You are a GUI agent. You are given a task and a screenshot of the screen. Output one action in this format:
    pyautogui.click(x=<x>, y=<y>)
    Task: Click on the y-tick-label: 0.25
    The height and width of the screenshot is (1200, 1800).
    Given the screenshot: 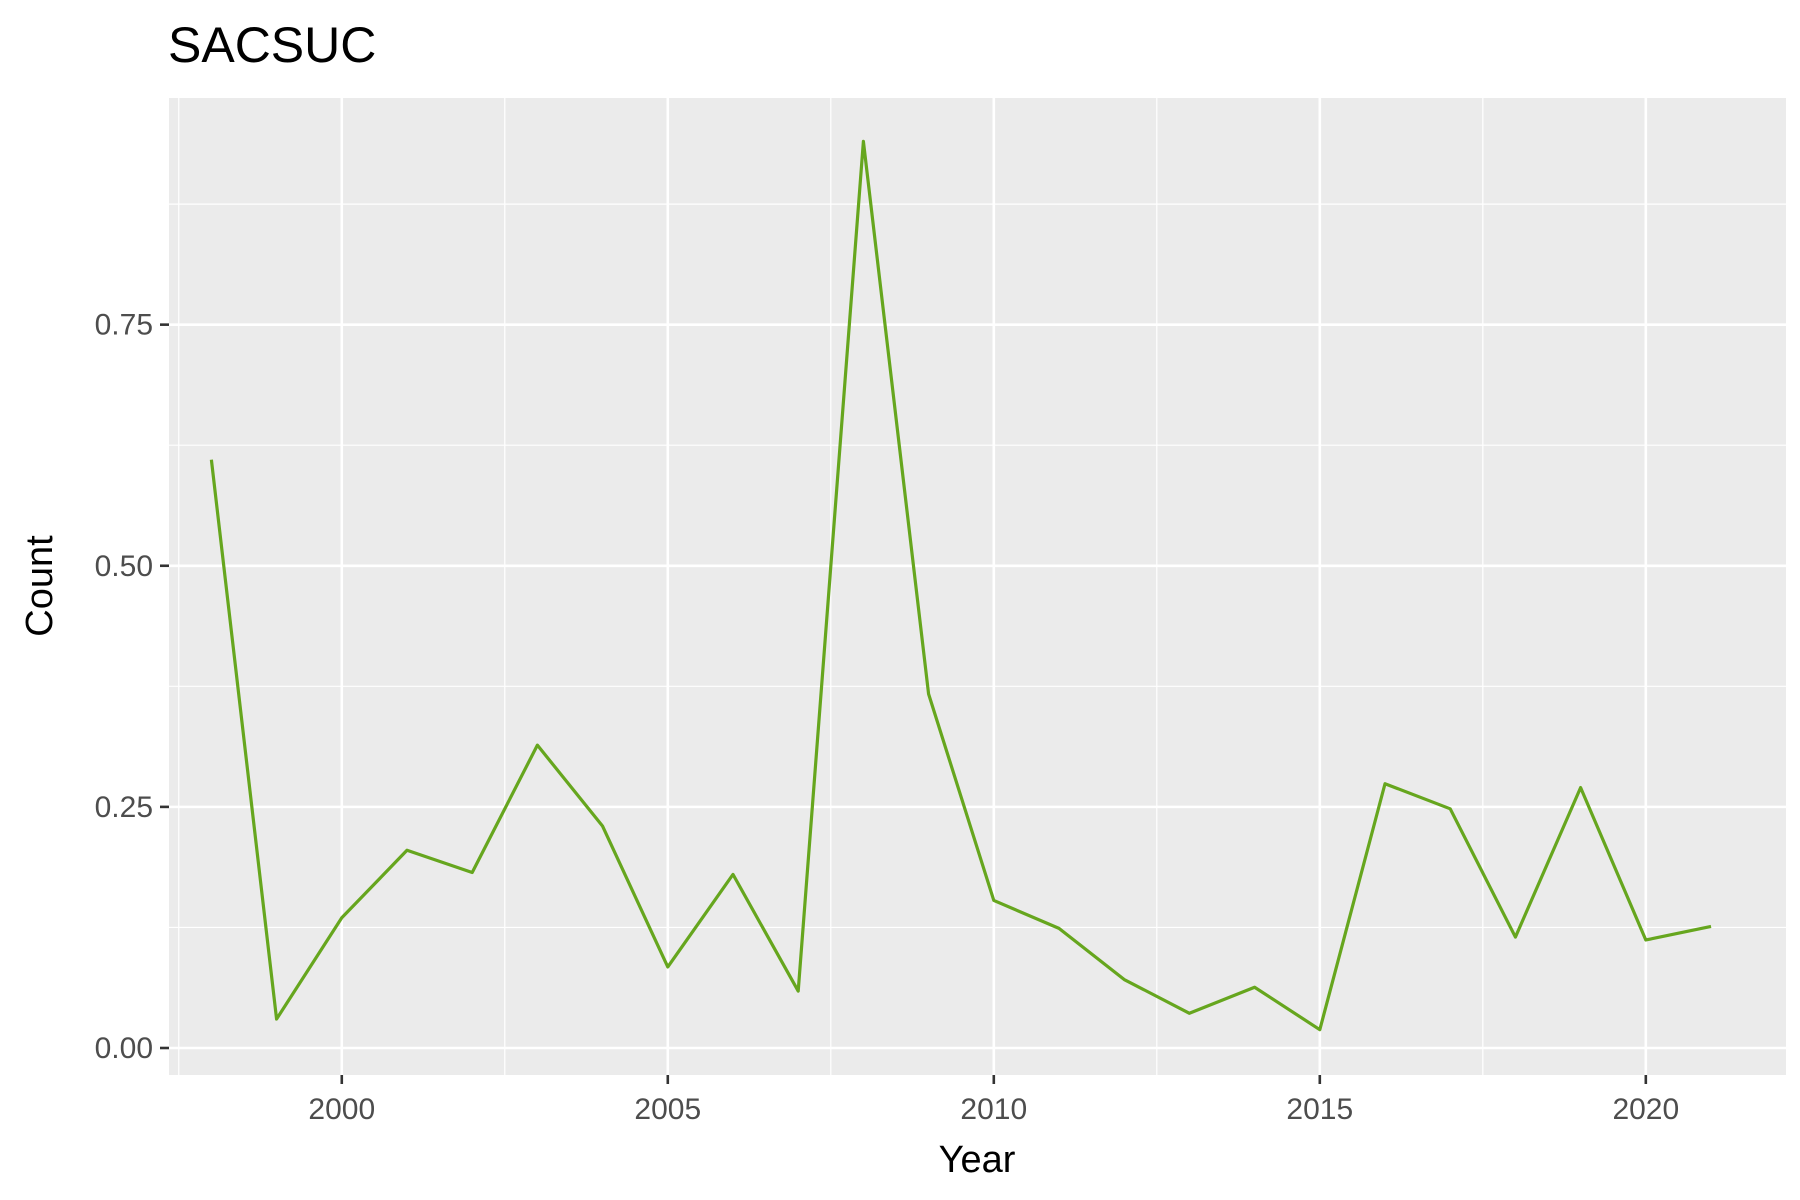 What is the action you would take?
    pyautogui.click(x=124, y=807)
    